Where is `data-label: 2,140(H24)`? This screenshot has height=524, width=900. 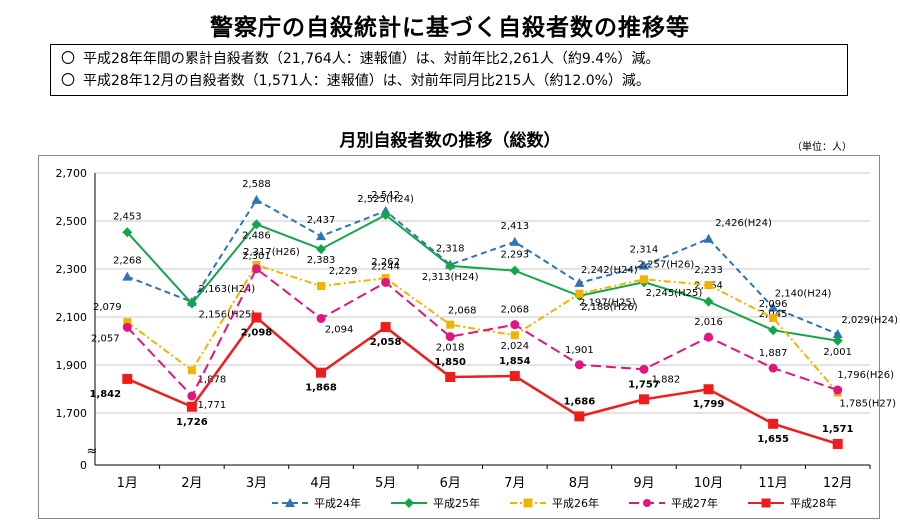 data-label: 2,140(H24) is located at coordinates (803, 293).